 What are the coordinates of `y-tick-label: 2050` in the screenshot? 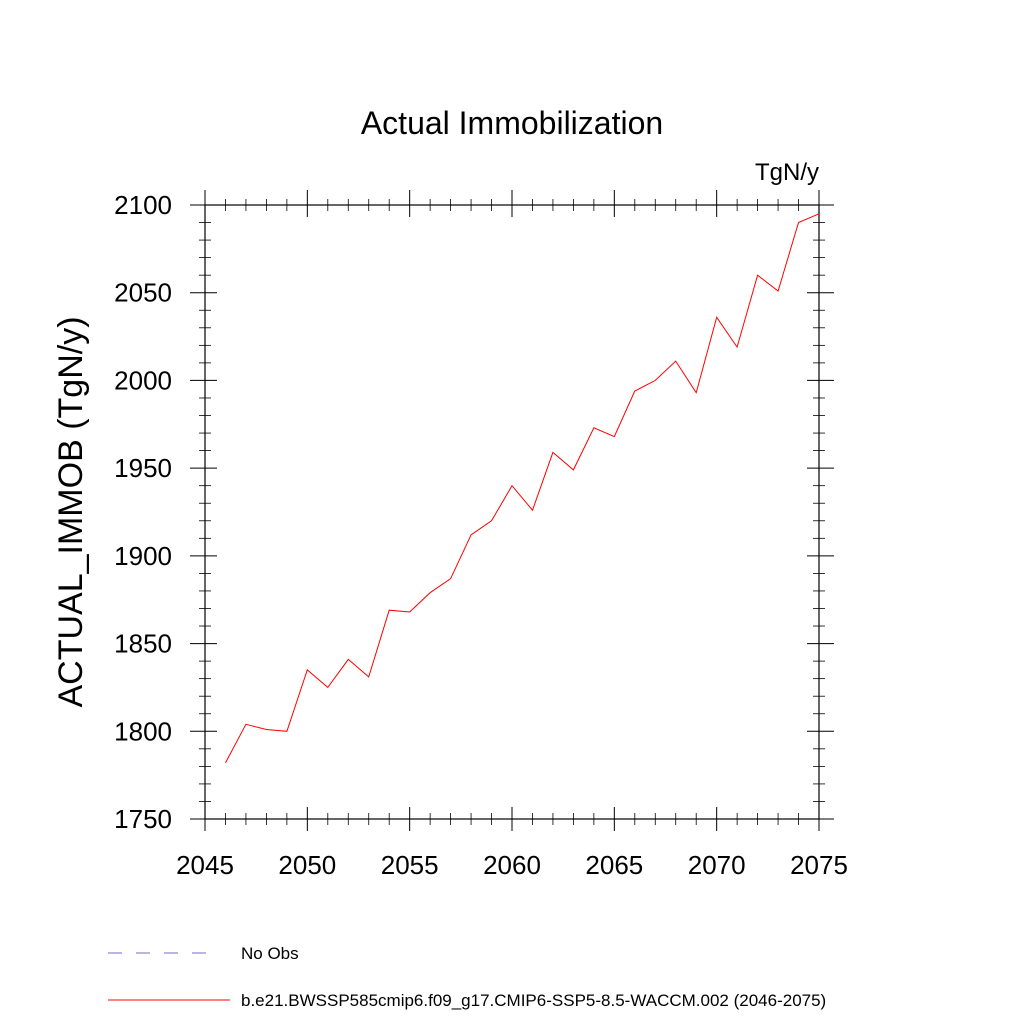 It's located at (143, 293).